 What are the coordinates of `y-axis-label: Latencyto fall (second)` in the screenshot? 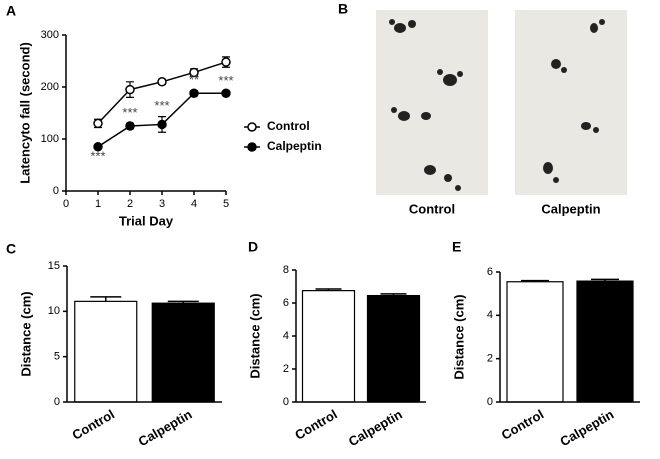 It's located at (24, 113).